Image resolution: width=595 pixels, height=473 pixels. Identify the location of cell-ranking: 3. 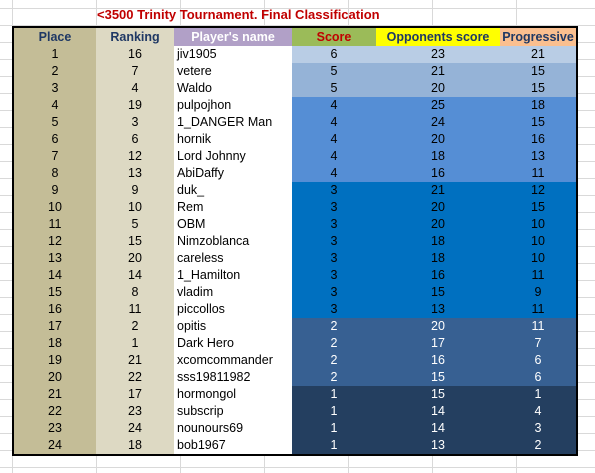
(135, 122).